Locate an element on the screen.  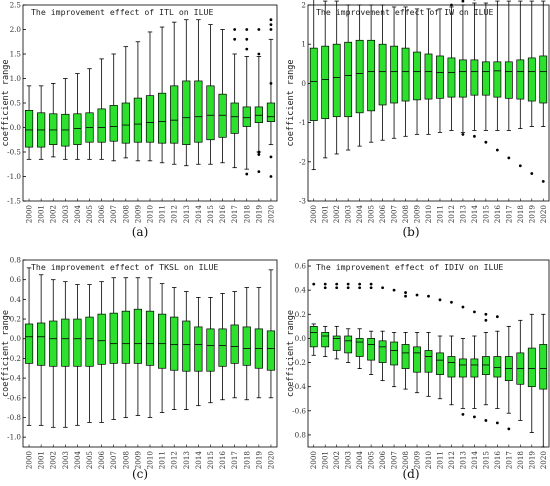
x-tick-label: 2011 is located at coordinates (439, 214).